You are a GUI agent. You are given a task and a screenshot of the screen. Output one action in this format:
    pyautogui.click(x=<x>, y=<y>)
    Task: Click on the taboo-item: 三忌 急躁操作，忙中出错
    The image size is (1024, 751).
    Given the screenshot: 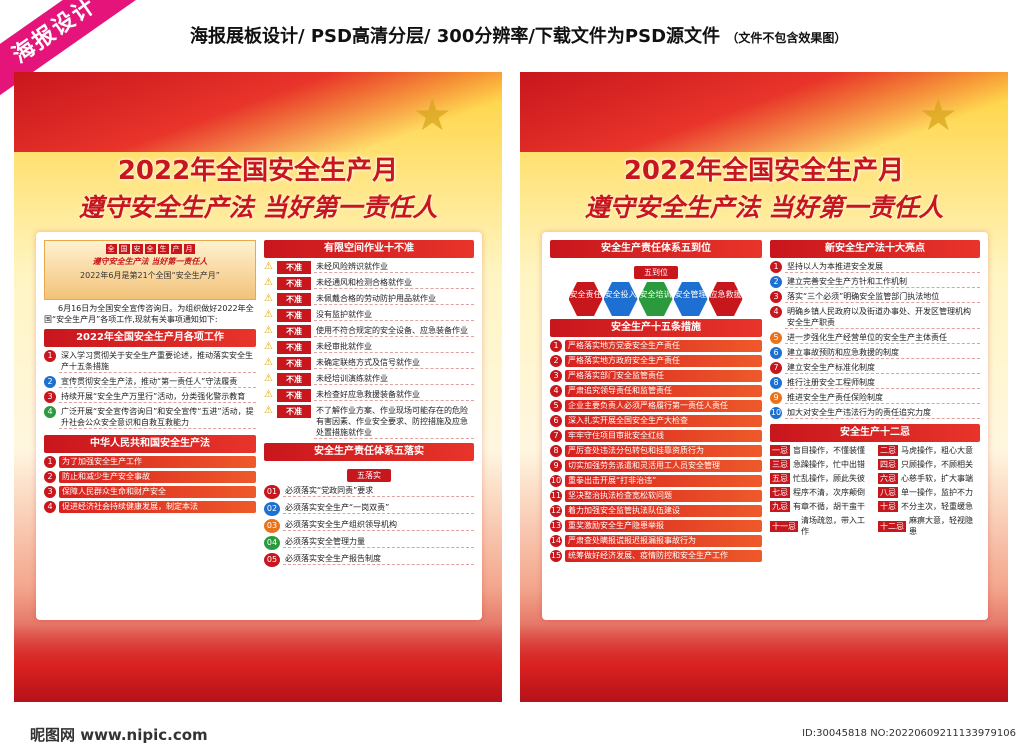 What is the action you would take?
    pyautogui.click(x=821, y=464)
    